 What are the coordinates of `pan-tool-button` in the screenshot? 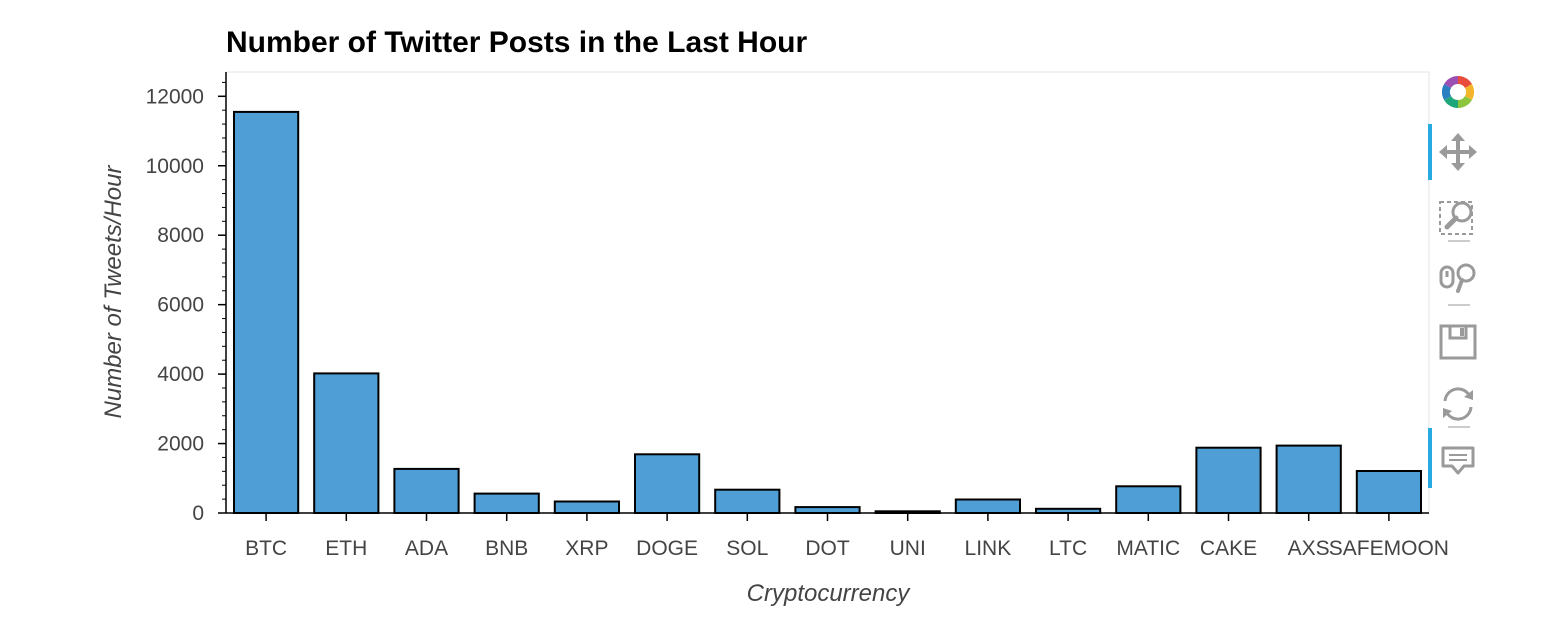 It's located at (1458, 152).